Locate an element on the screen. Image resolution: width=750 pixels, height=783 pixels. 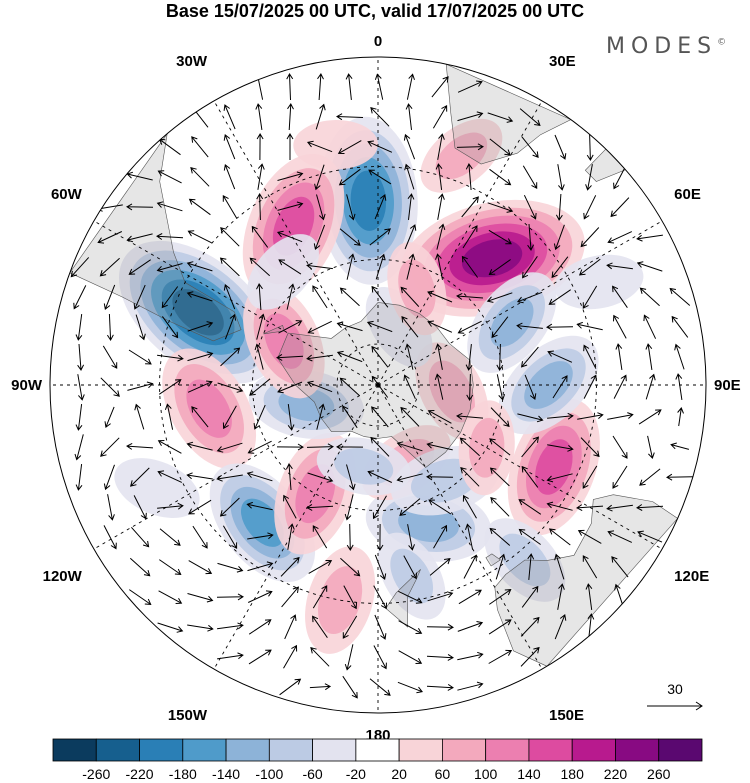
reference-vector: 30 is located at coordinates (675, 696).